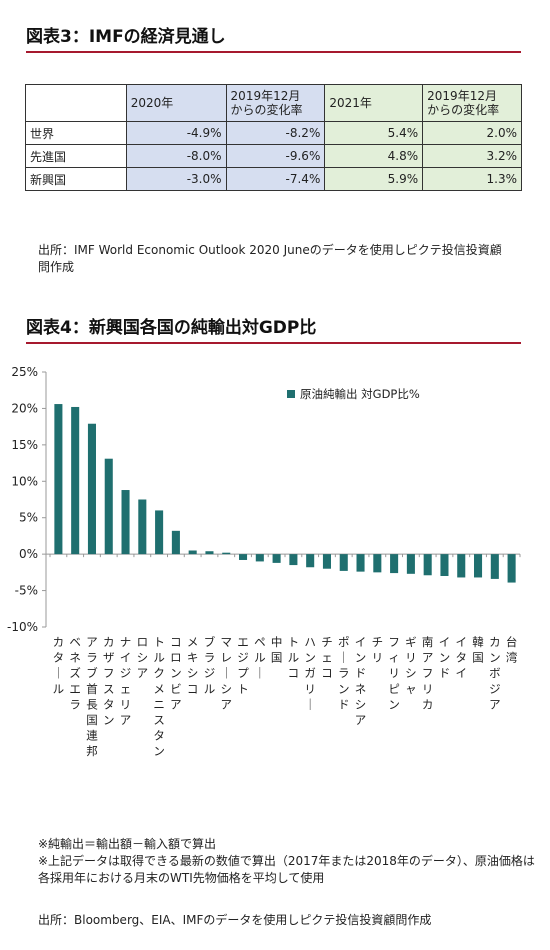 This screenshot has height=950, width=550. Describe the element at coordinates (24, 372) in the screenshot. I see `y-tick-label: 25%` at that location.